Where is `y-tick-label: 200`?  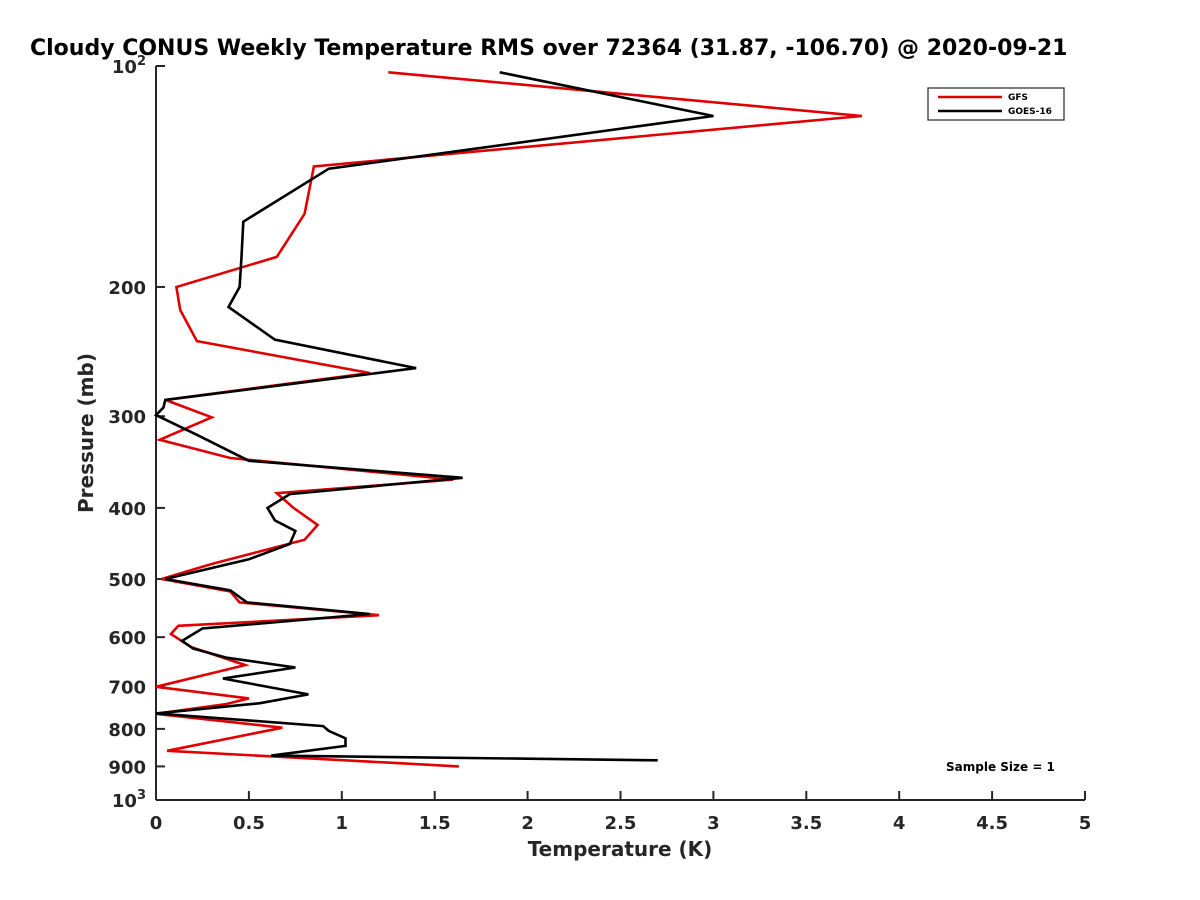
y-tick-label: 200 is located at coordinates (127, 288).